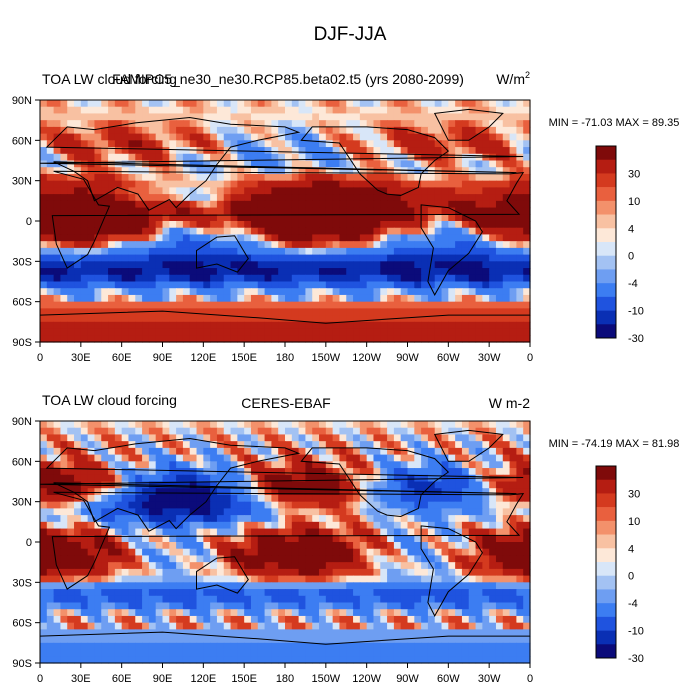  What do you see at coordinates (631, 257) in the screenshot?
I see `colorbar-label: 0` at bounding box center [631, 257].